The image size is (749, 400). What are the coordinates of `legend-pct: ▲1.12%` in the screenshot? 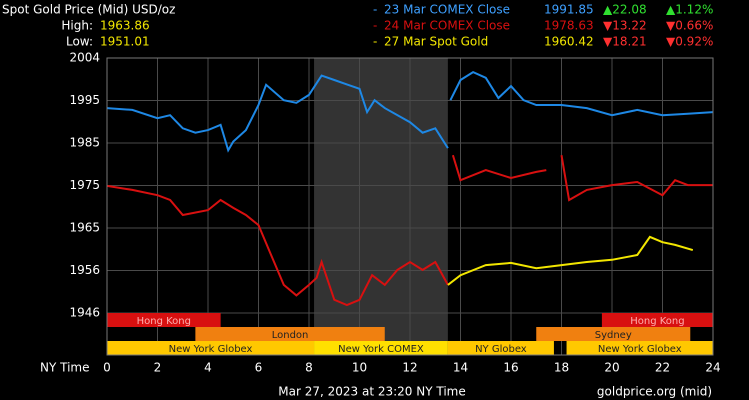 It's located at (689, 10).